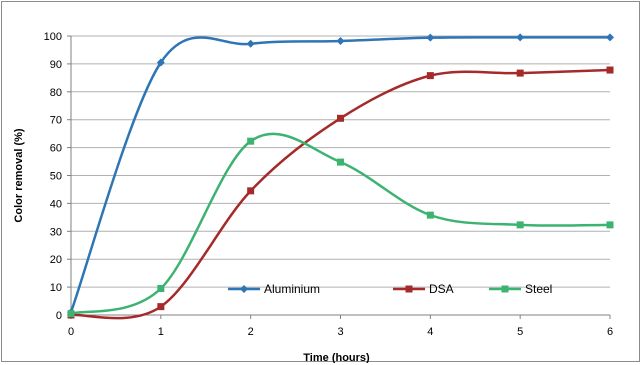  Describe the element at coordinates (390, 289) in the screenshot. I see `legend: Aluminium DSA Steel` at that location.